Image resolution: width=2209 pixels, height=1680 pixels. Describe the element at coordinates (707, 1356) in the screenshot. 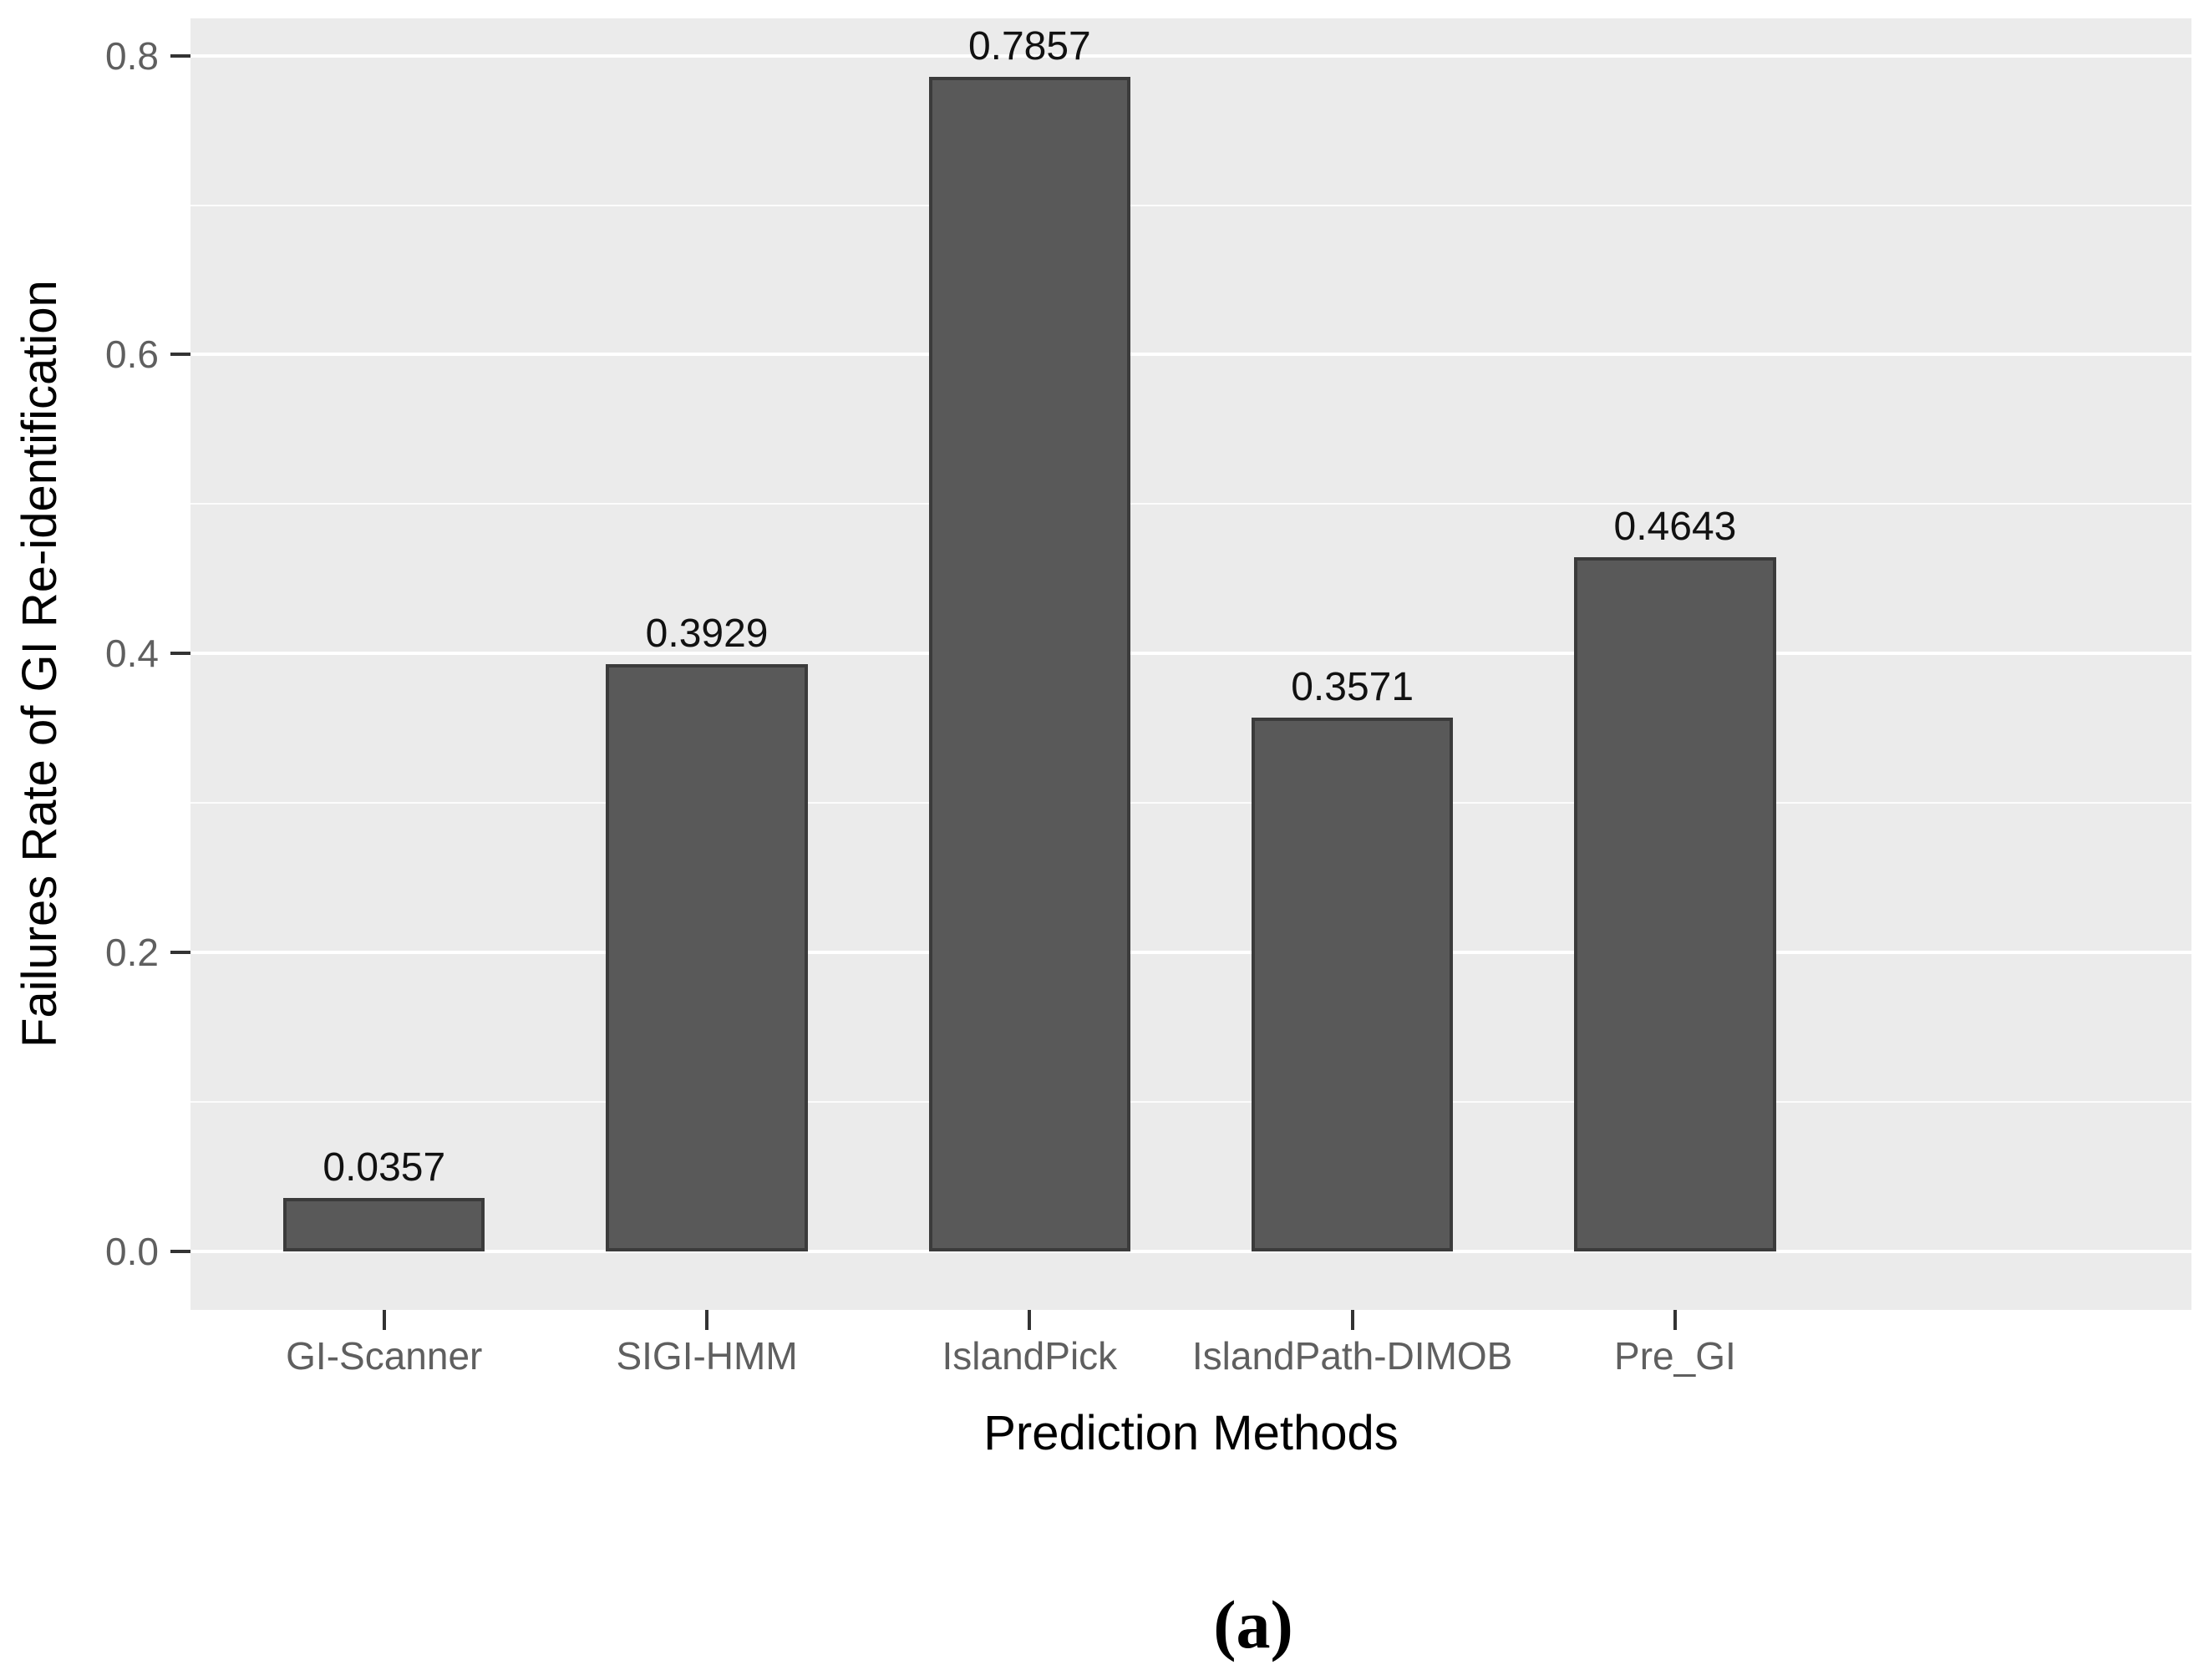

I see `x-category-label: SIGI-HMM` at that location.